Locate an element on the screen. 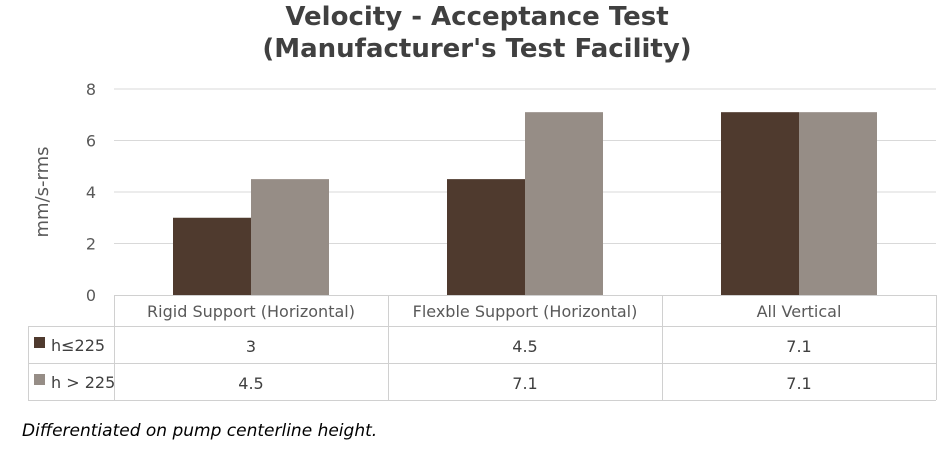 The height and width of the screenshot is (452, 940). legend-label: h≤225 is located at coordinates (78, 345).